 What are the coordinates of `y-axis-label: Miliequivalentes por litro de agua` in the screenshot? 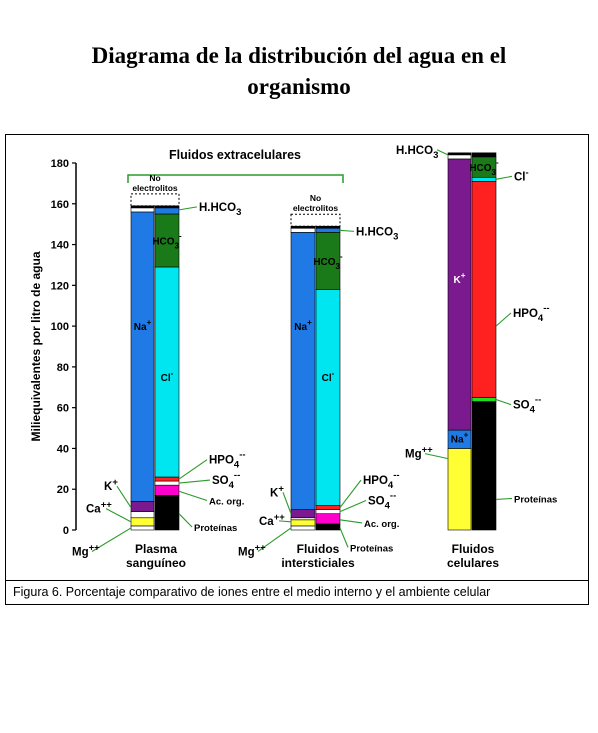 It's located at (36, 346).